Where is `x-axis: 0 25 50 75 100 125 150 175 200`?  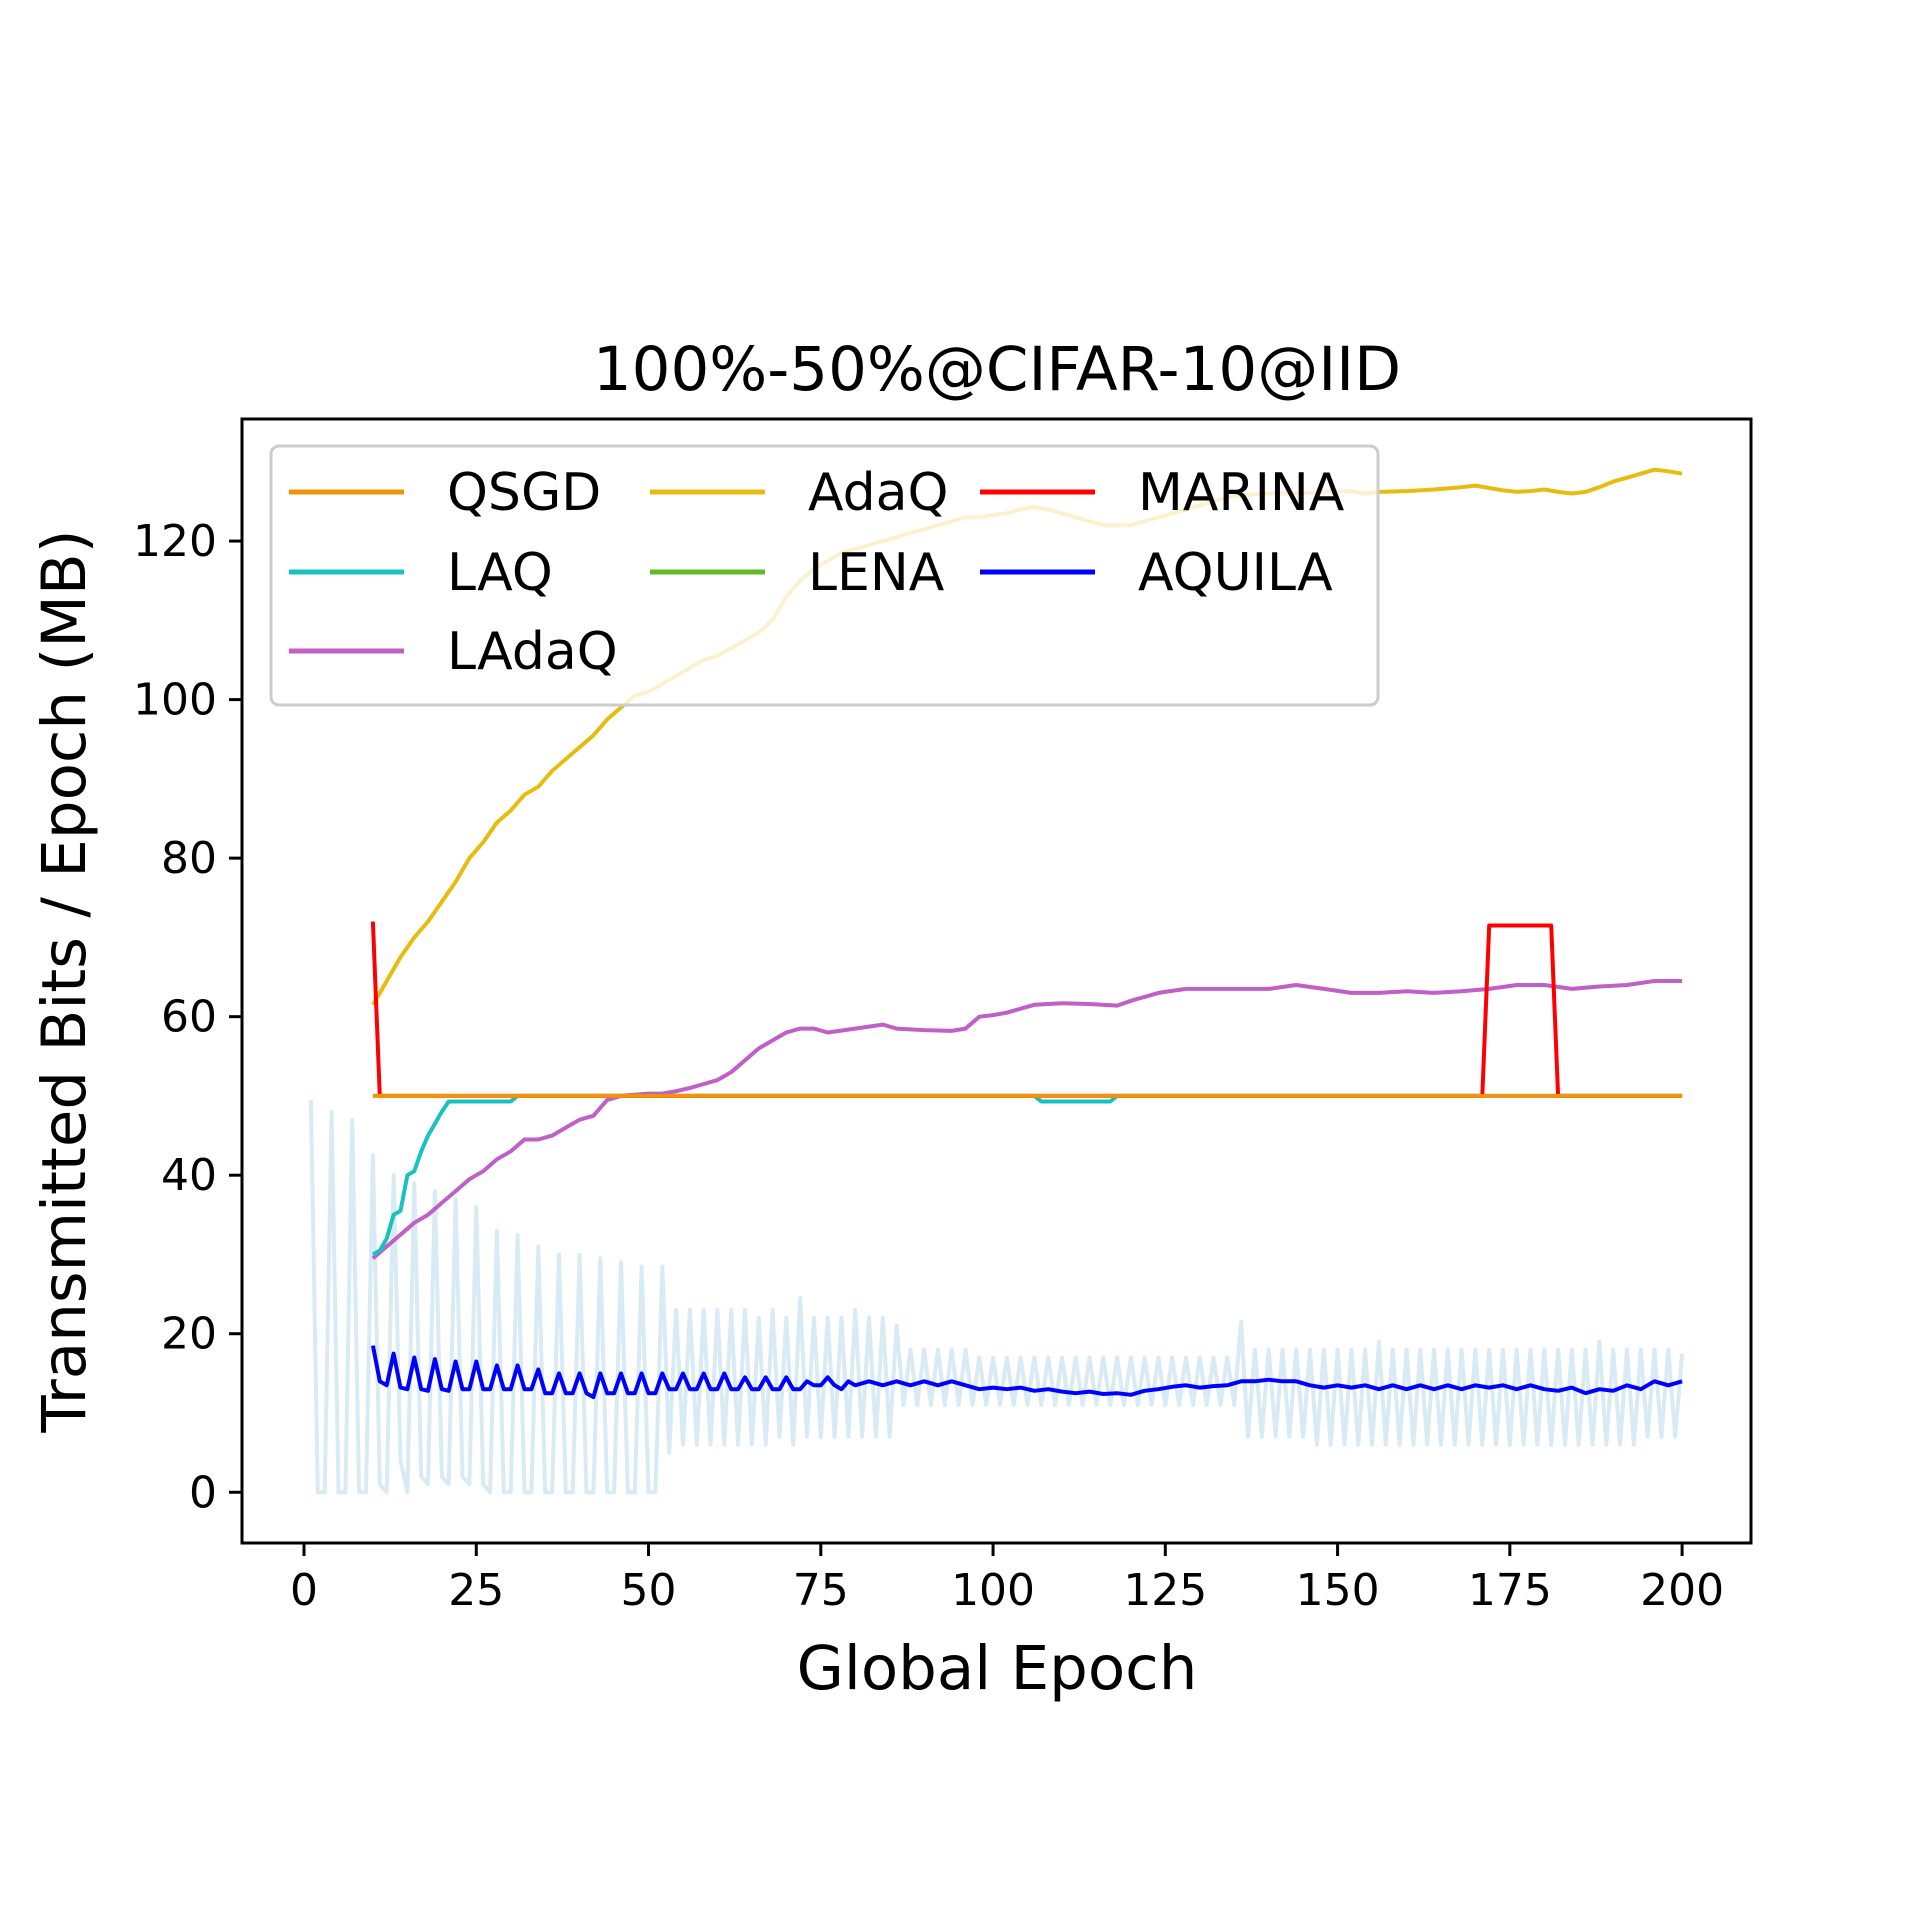 x-axis: 0 25 50 75 100 125 150 175 200 is located at coordinates (1007, 1579).